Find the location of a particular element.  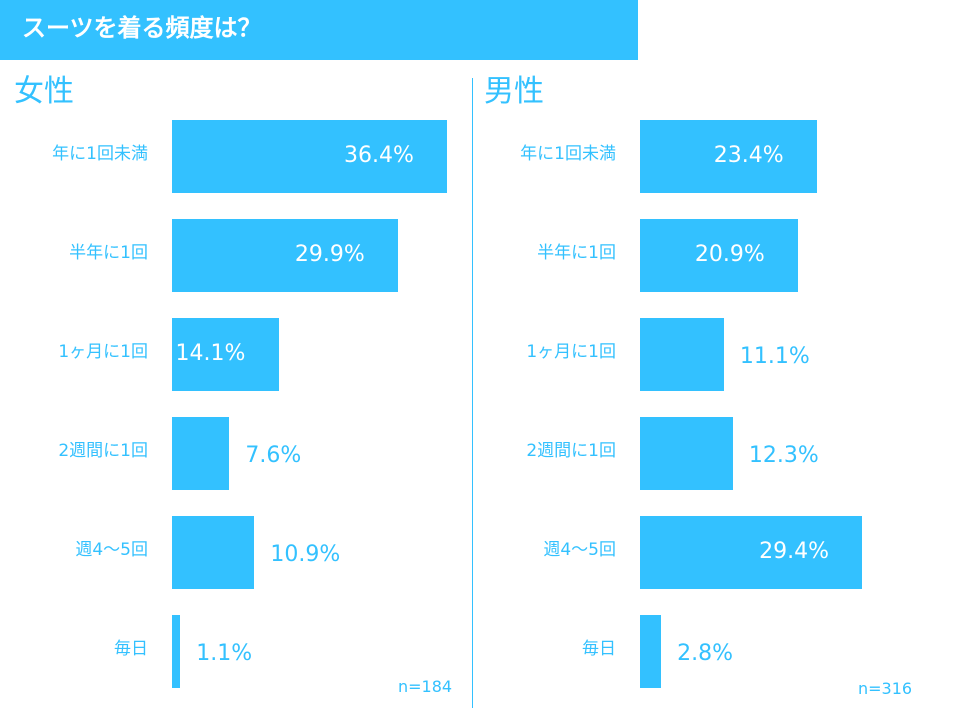

female-category-label: 1ヶ月に1回 is located at coordinates (103, 351).